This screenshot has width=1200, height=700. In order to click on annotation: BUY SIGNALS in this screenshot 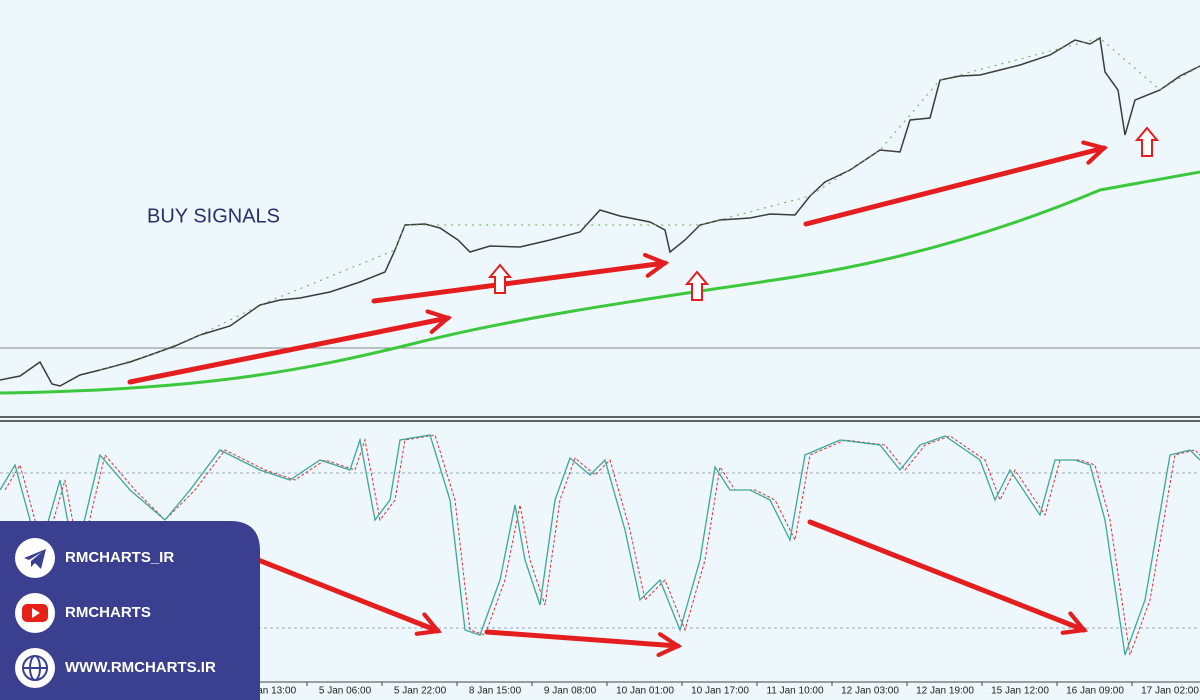, I will do `click(213, 216)`.